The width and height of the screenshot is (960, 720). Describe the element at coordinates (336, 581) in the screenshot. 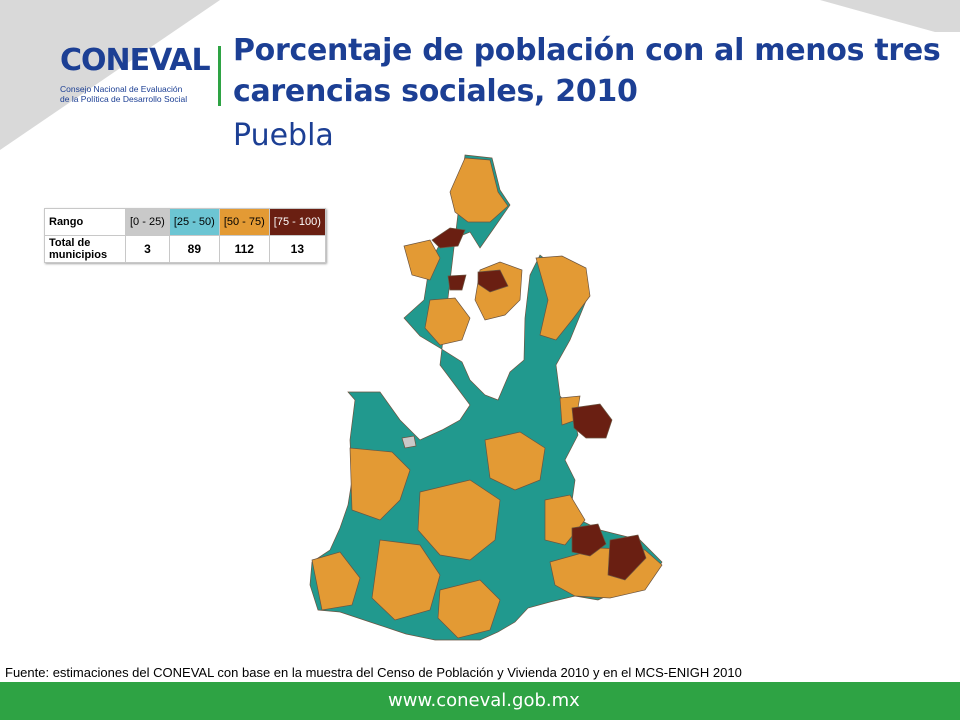

I see `map-region-orange-south1` at that location.